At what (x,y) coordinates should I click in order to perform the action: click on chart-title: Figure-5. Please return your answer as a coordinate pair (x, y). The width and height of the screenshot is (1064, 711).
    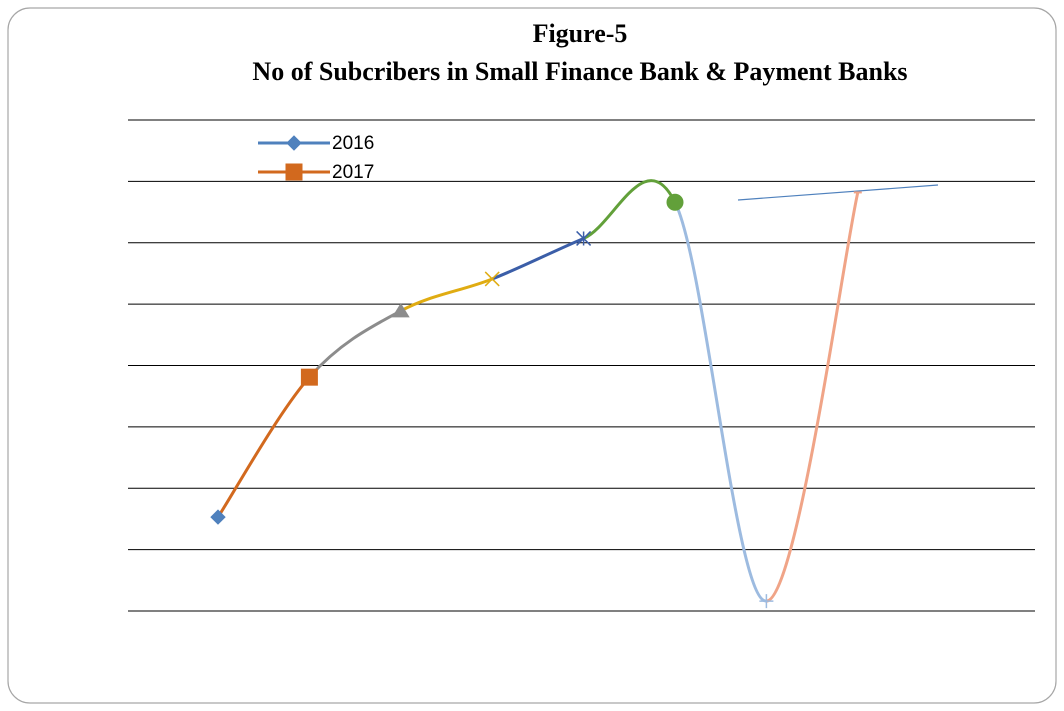
    Looking at the image, I should click on (580, 33).